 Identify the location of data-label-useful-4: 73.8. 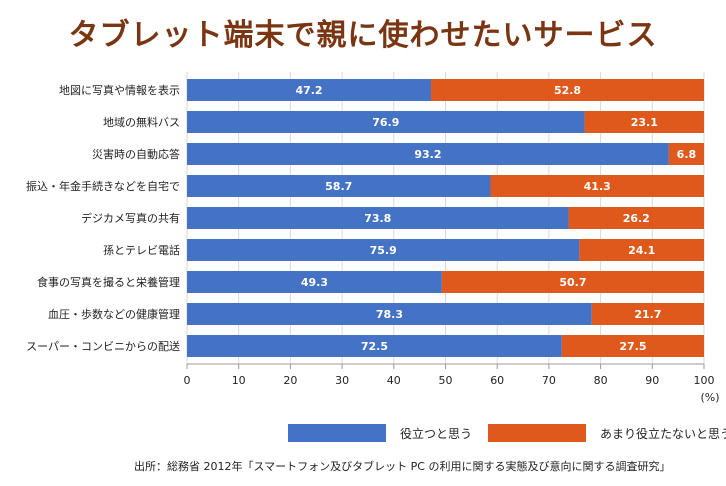
(377, 218).